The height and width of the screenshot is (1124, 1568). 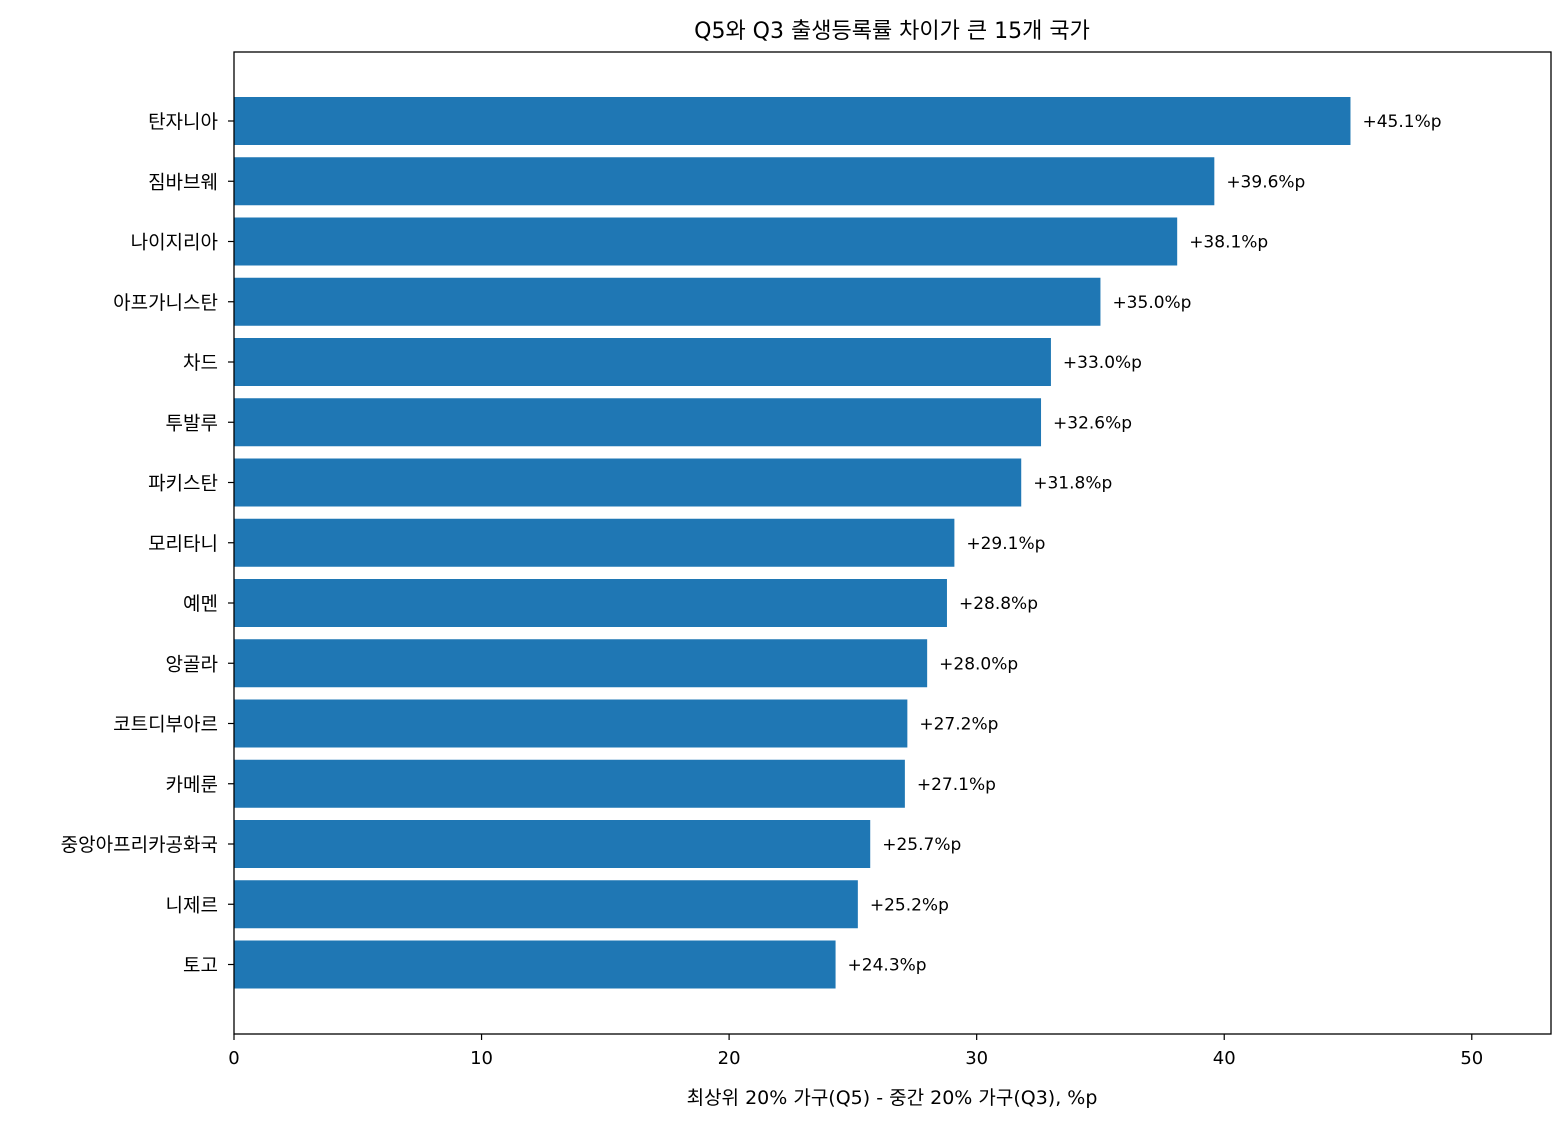 What do you see at coordinates (165, 725) in the screenshot?
I see `category-label: 코트디부아르` at bounding box center [165, 725].